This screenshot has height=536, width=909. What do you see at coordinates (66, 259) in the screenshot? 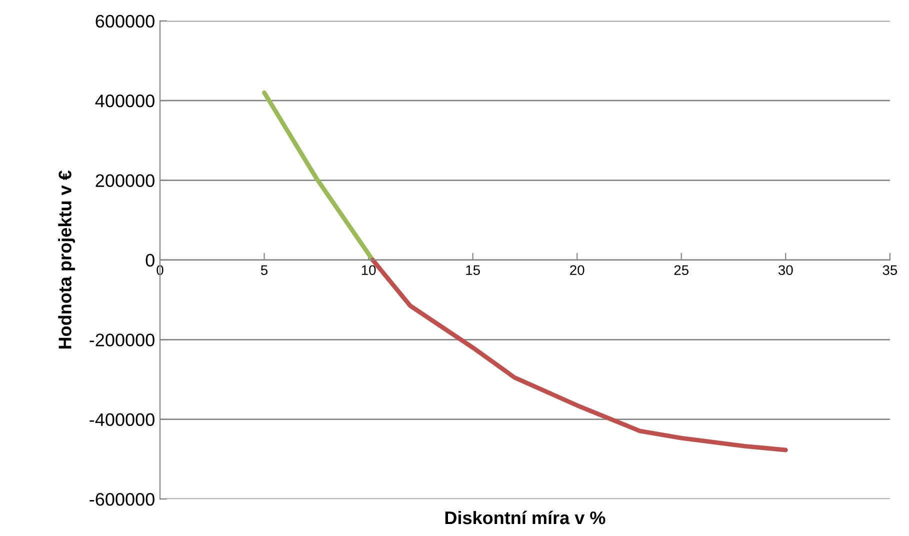
I see `y-axis-title: Hodnota projektu v €` at bounding box center [66, 259].